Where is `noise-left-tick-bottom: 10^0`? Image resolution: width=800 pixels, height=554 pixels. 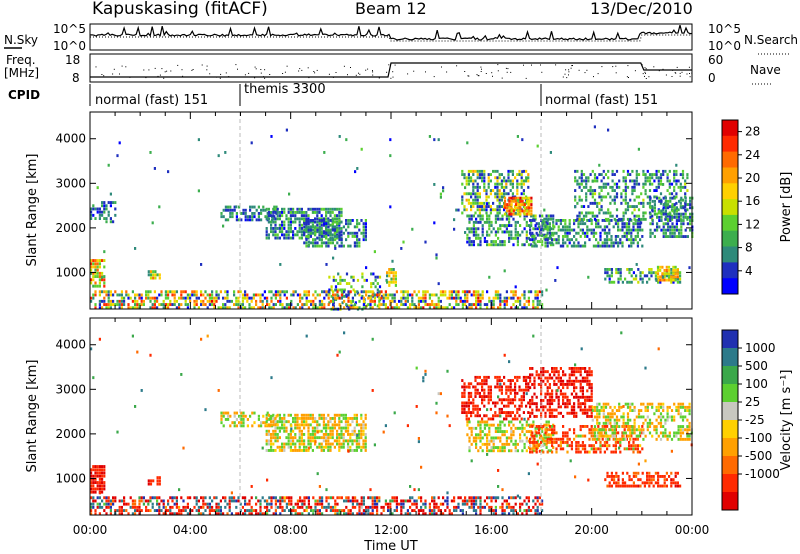
noise-left-tick-bottom: 10^0 is located at coordinates (69, 46).